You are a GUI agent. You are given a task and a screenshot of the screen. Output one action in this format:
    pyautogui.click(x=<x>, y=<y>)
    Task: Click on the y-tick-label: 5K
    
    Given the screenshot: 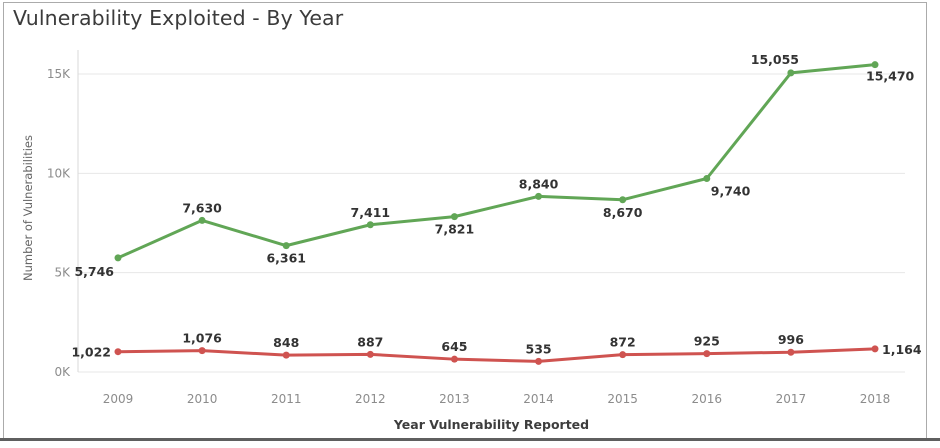 What is the action you would take?
    pyautogui.click(x=62, y=273)
    